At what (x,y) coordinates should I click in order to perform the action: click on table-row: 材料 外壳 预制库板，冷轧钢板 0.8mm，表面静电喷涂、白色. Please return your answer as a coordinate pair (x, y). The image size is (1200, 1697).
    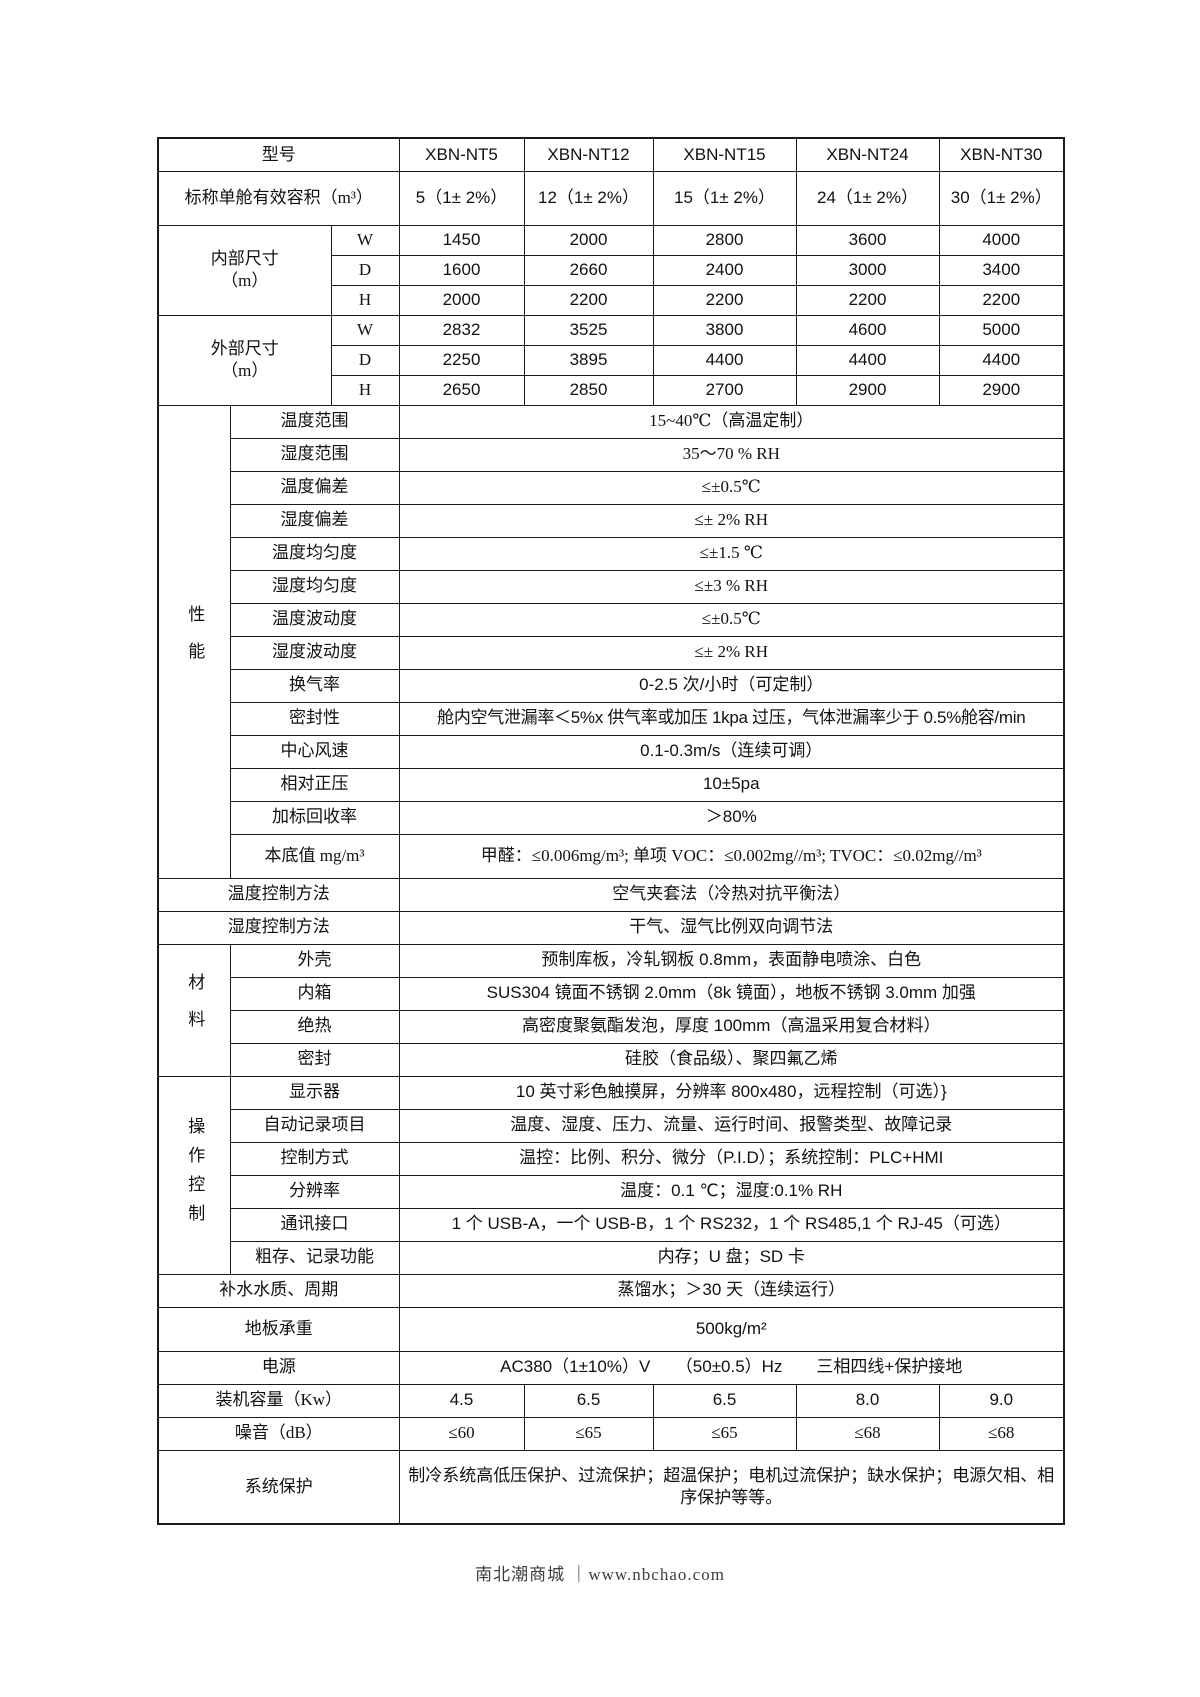
    Looking at the image, I should click on (611, 1010).